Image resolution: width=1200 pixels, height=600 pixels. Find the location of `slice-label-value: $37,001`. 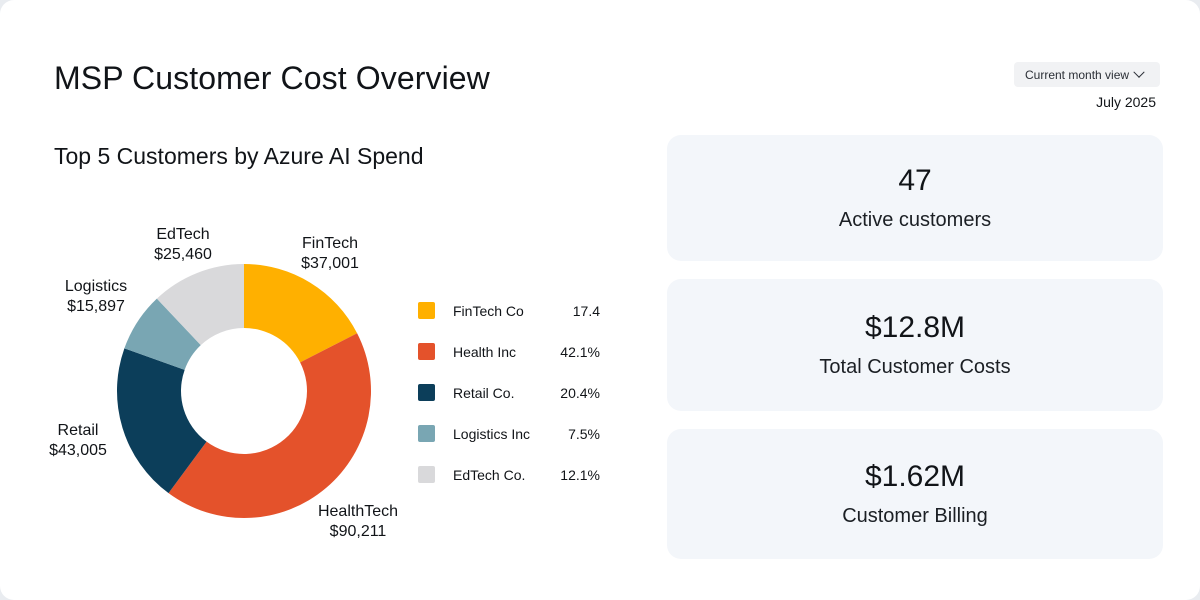

slice-label-value: $37,001 is located at coordinates (330, 263).